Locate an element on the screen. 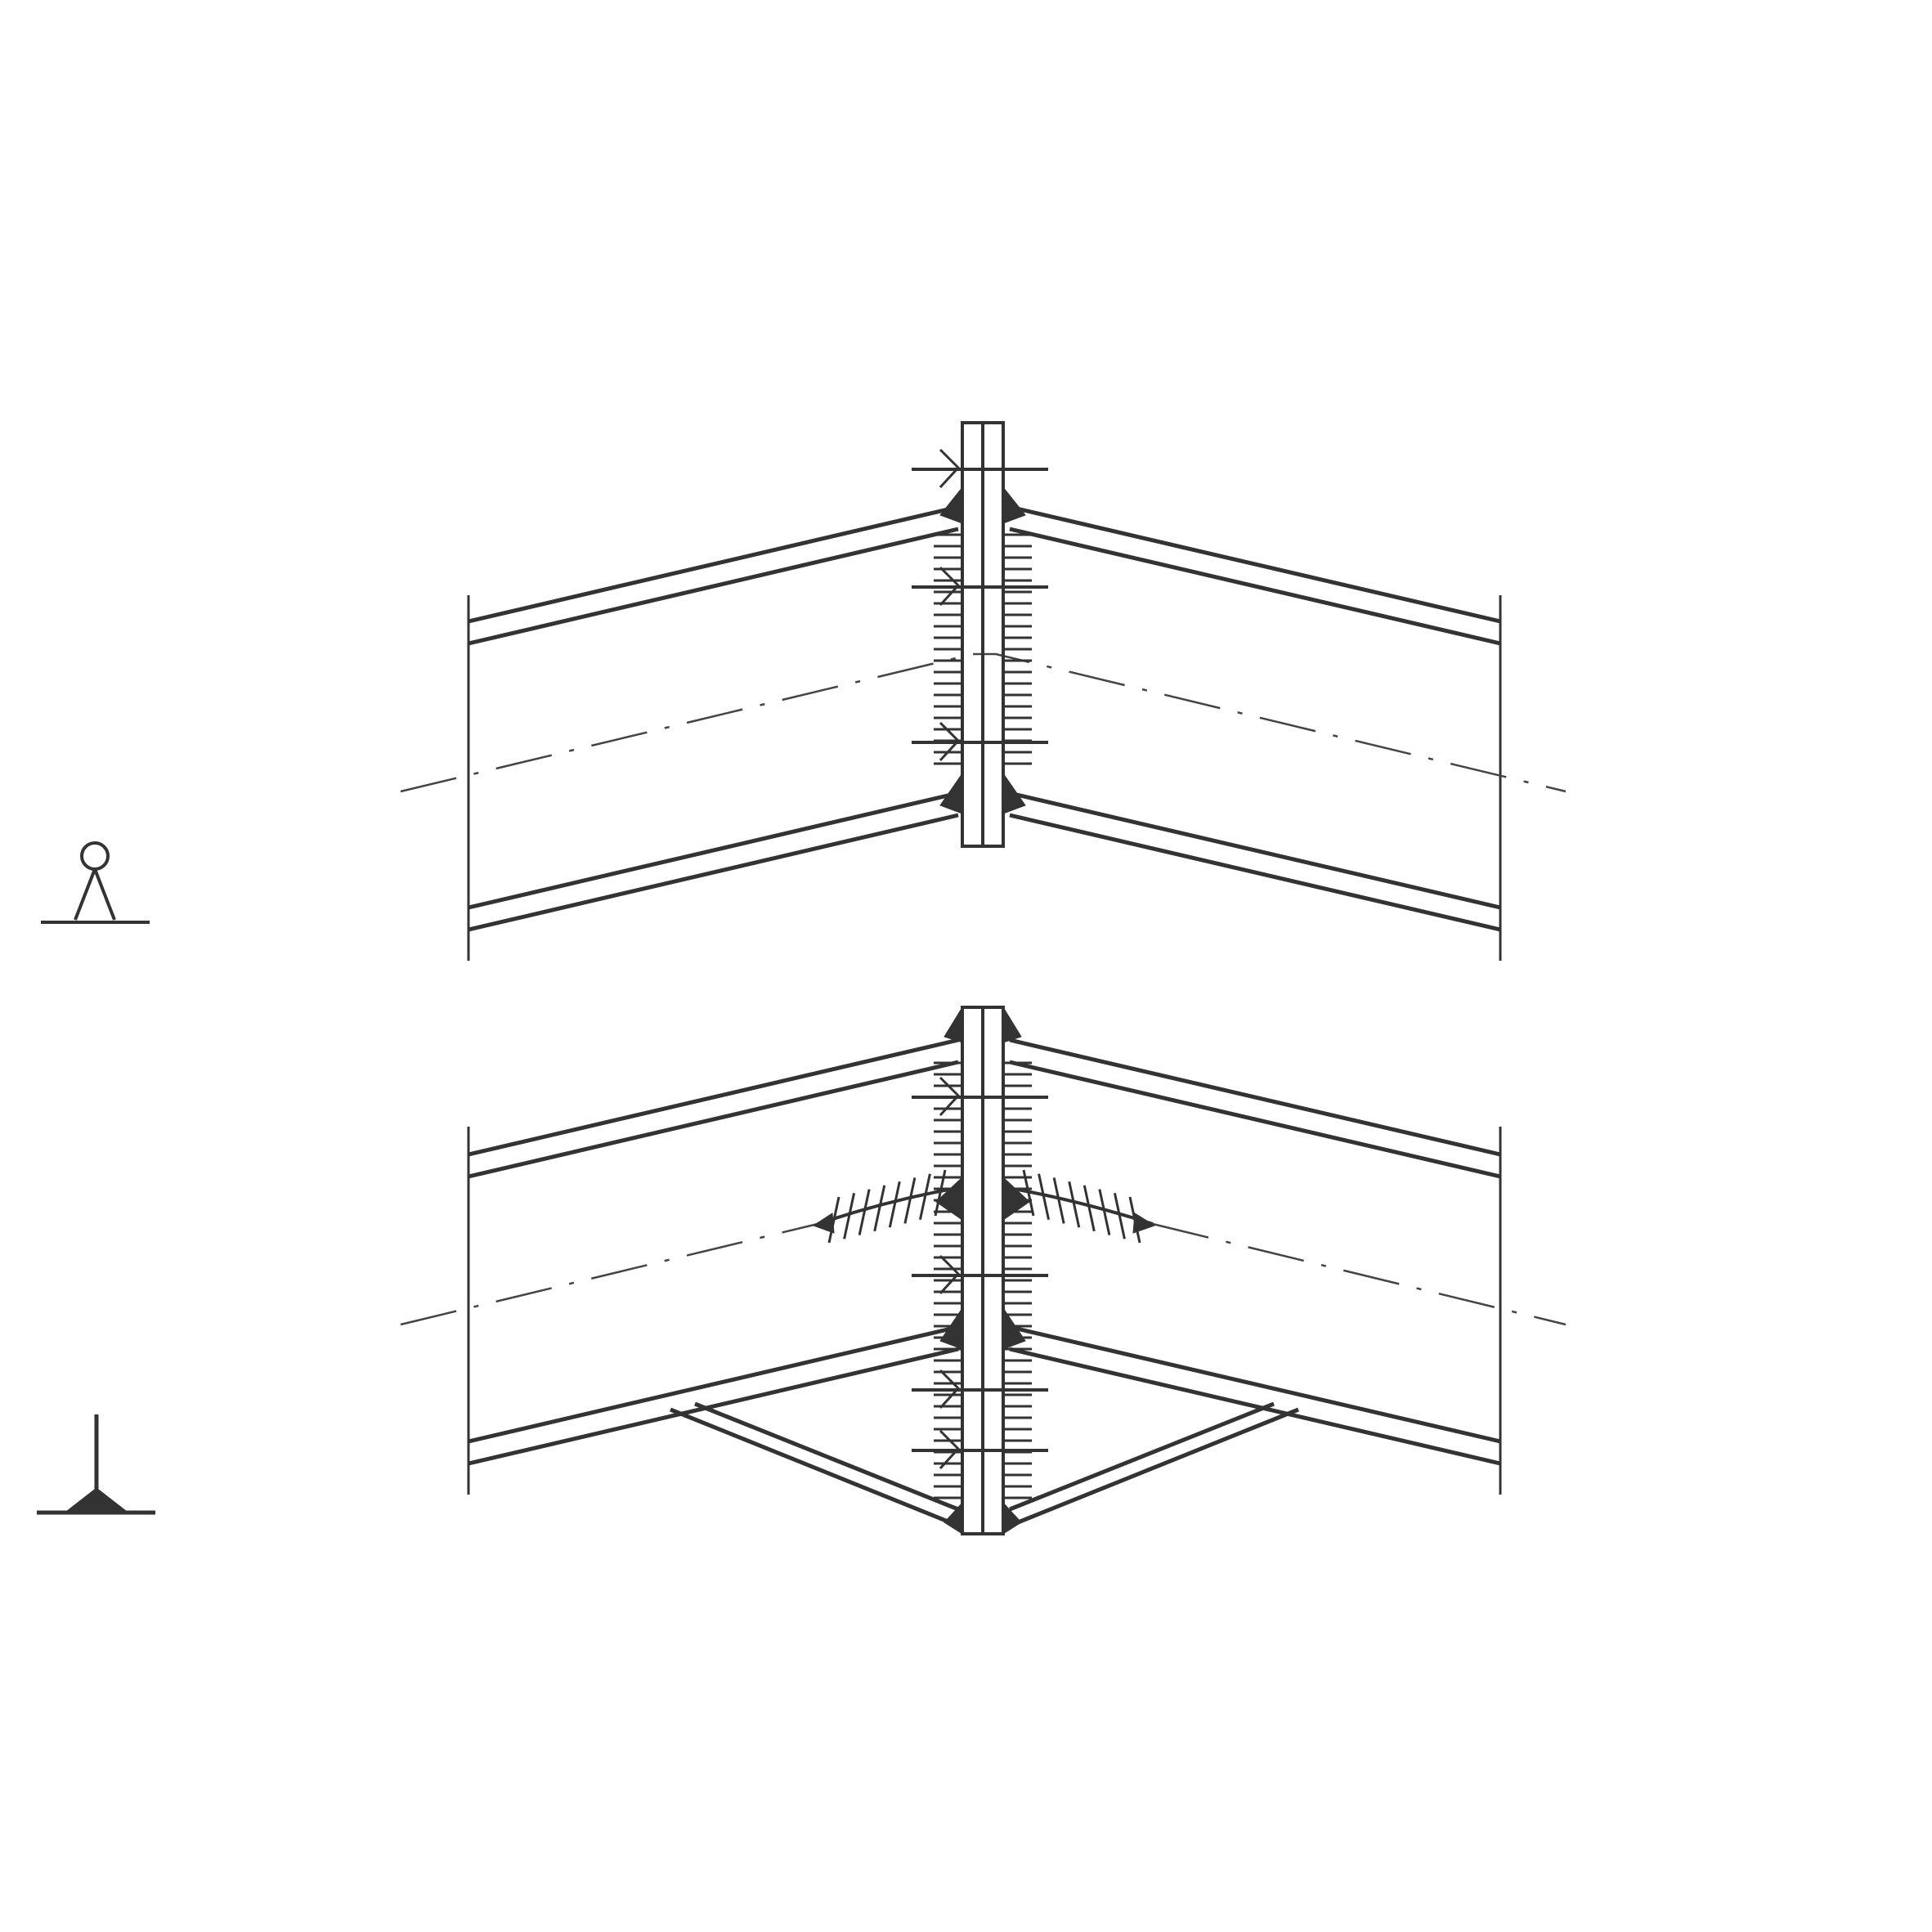  upper-fillet-welds is located at coordinates (982, 650).